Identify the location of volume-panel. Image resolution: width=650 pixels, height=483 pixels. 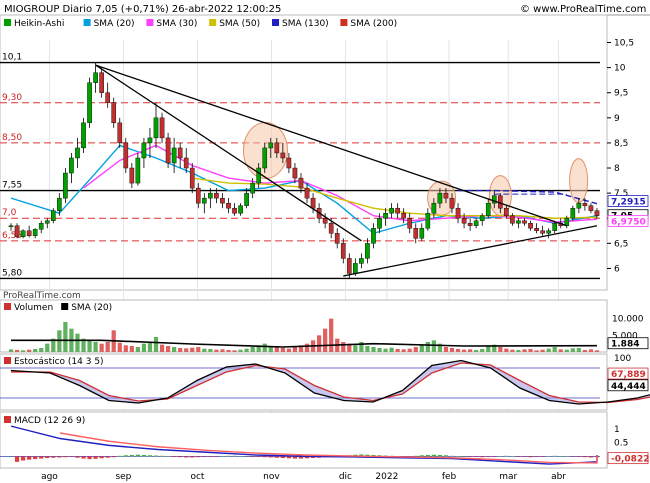
(304, 326).